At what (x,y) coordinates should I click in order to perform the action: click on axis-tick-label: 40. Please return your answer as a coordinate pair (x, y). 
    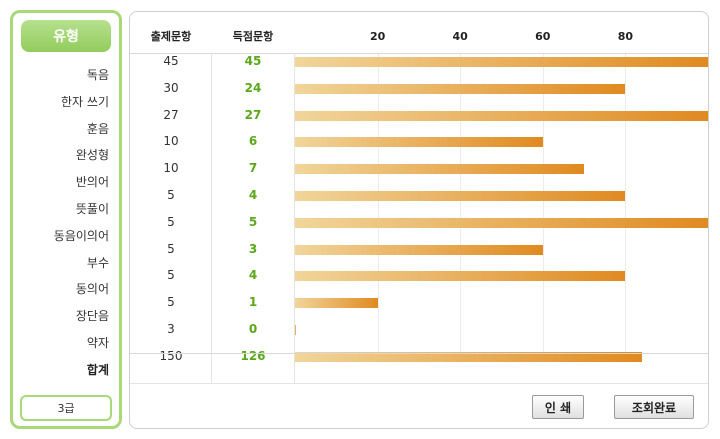
    Looking at the image, I should click on (460, 36).